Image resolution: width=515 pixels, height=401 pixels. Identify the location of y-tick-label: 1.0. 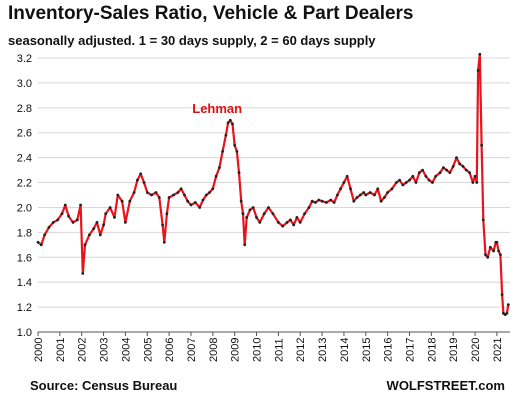
(24, 333).